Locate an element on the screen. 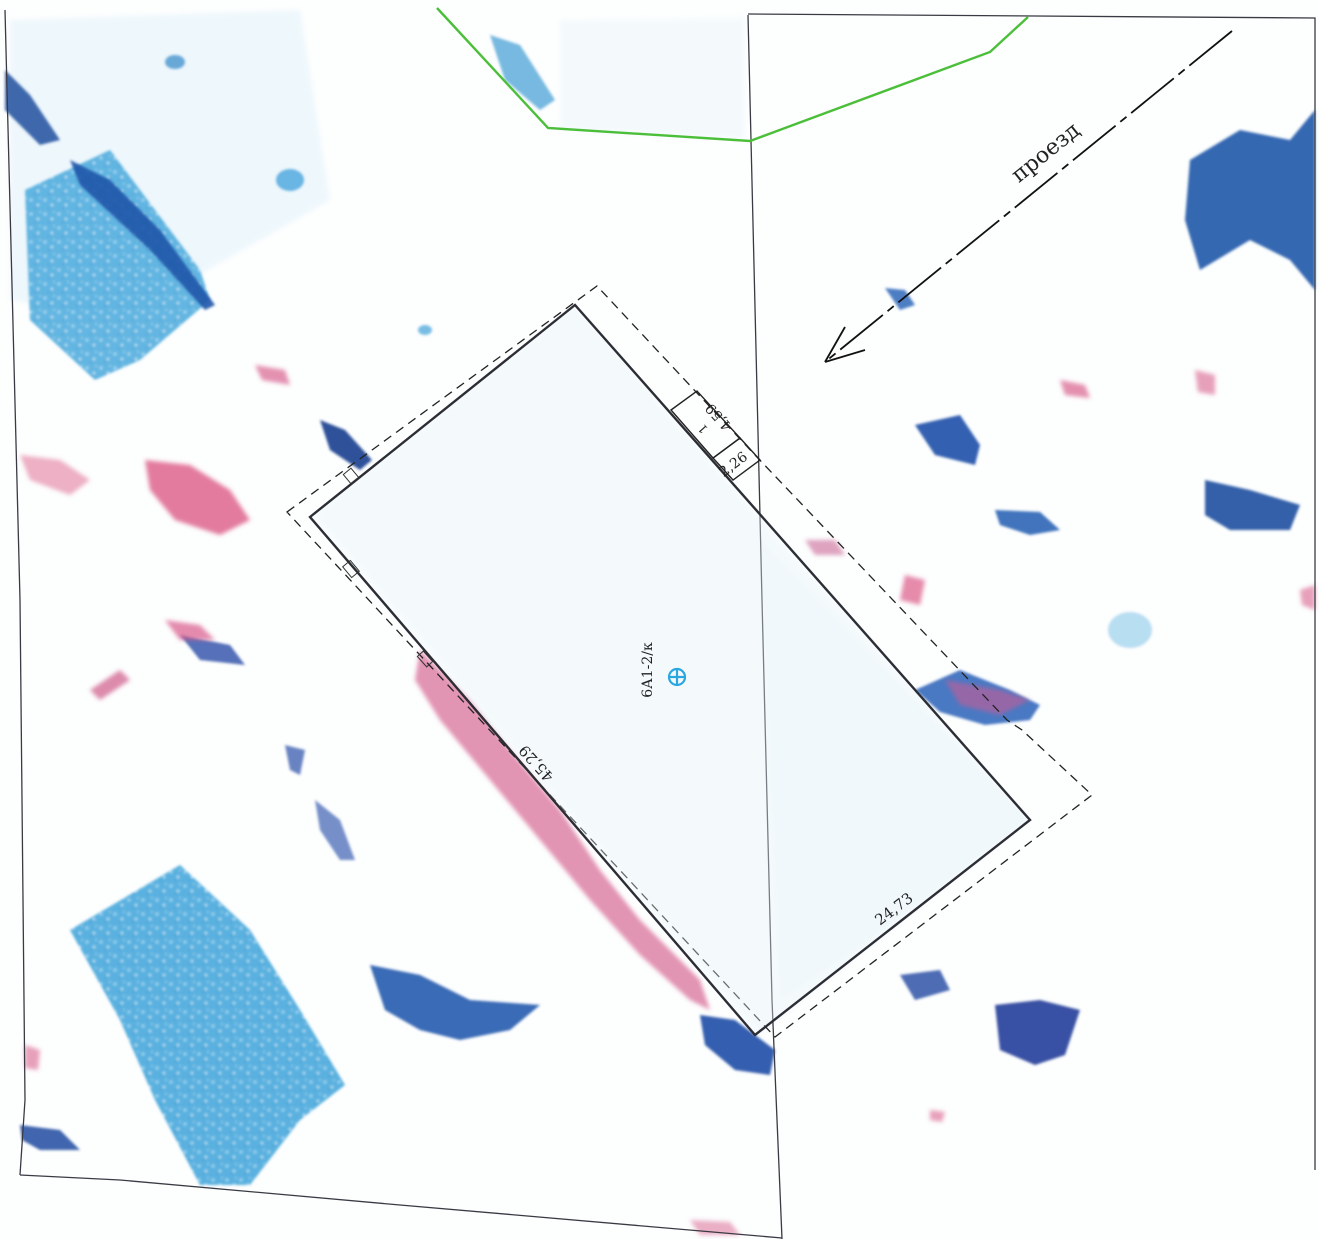  dark-spot-top-right is located at coordinates (1250, 200).